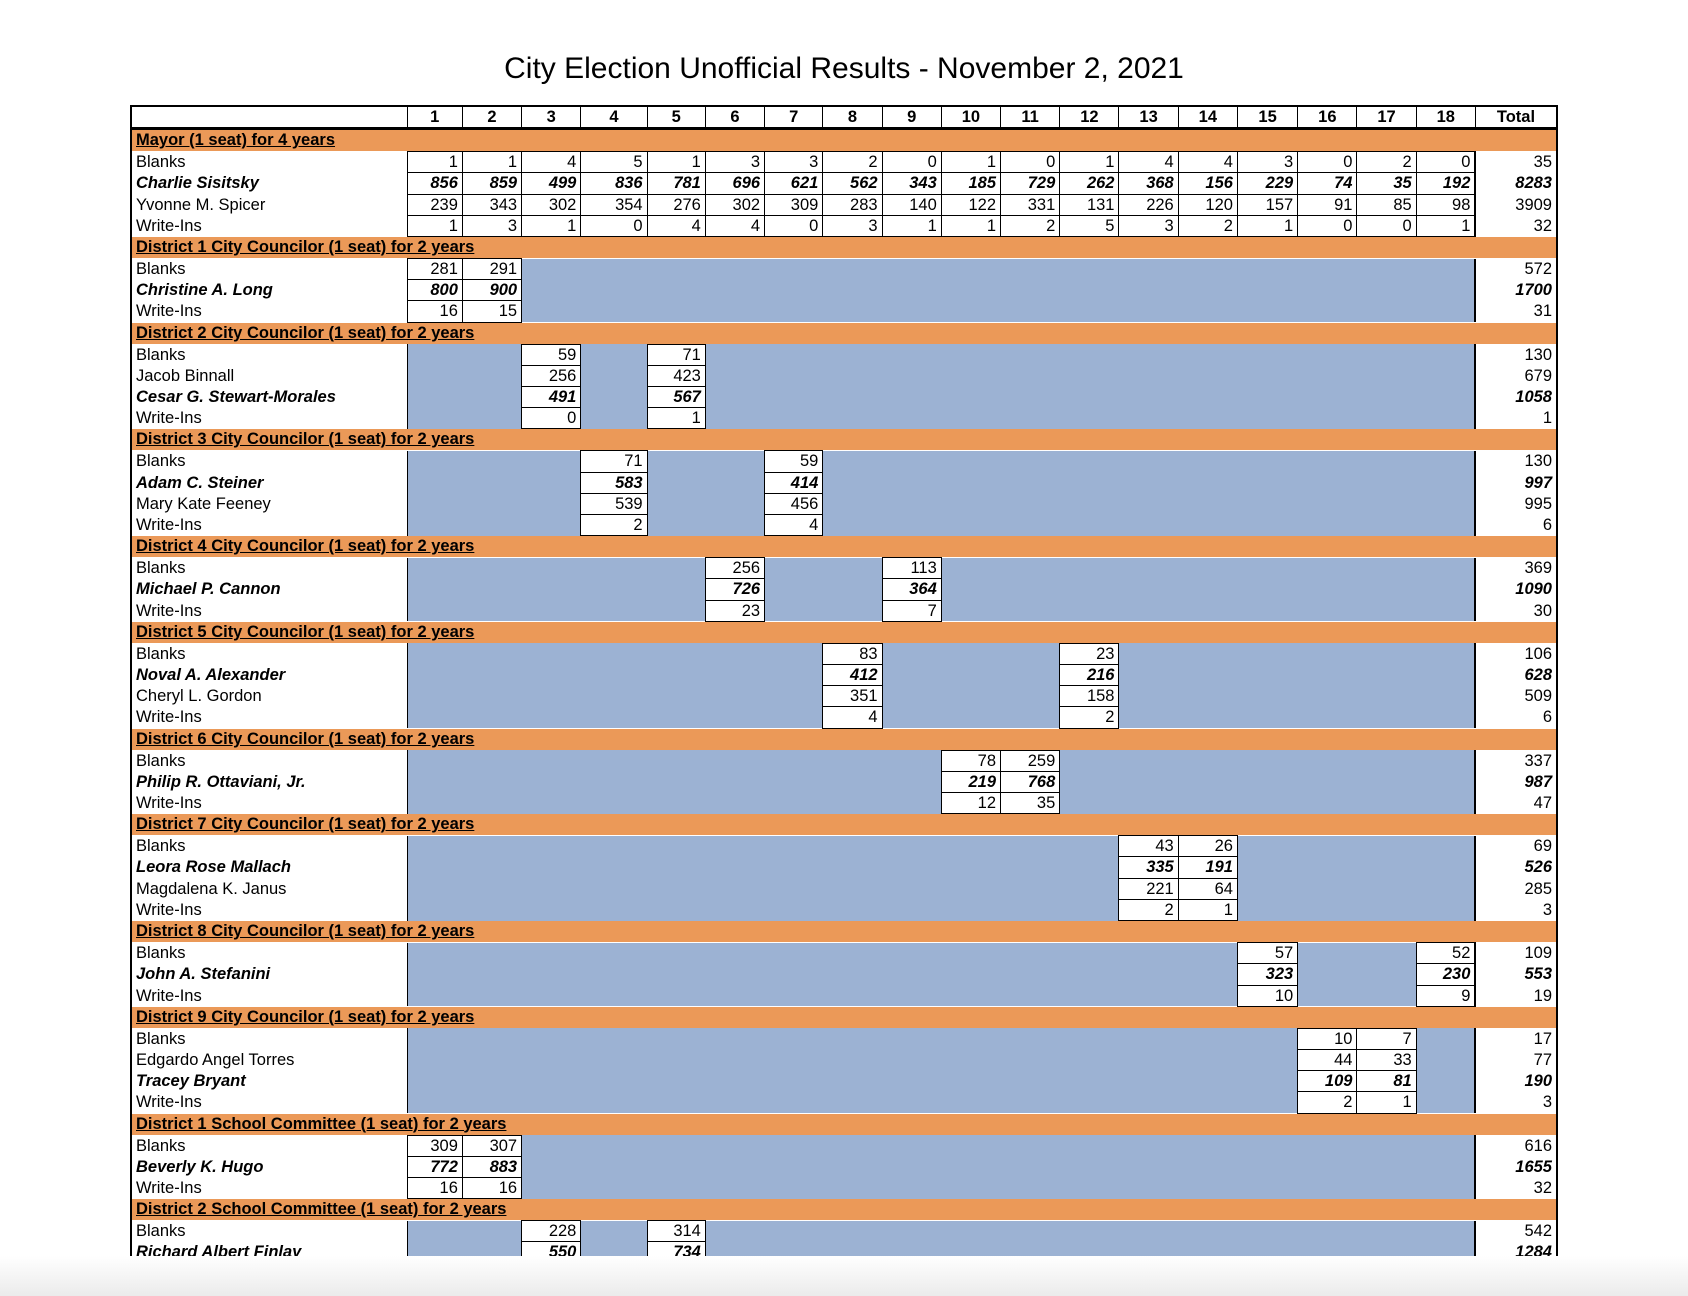 The height and width of the screenshot is (1296, 1688). I want to click on total-count: 31, so click(1515, 311).